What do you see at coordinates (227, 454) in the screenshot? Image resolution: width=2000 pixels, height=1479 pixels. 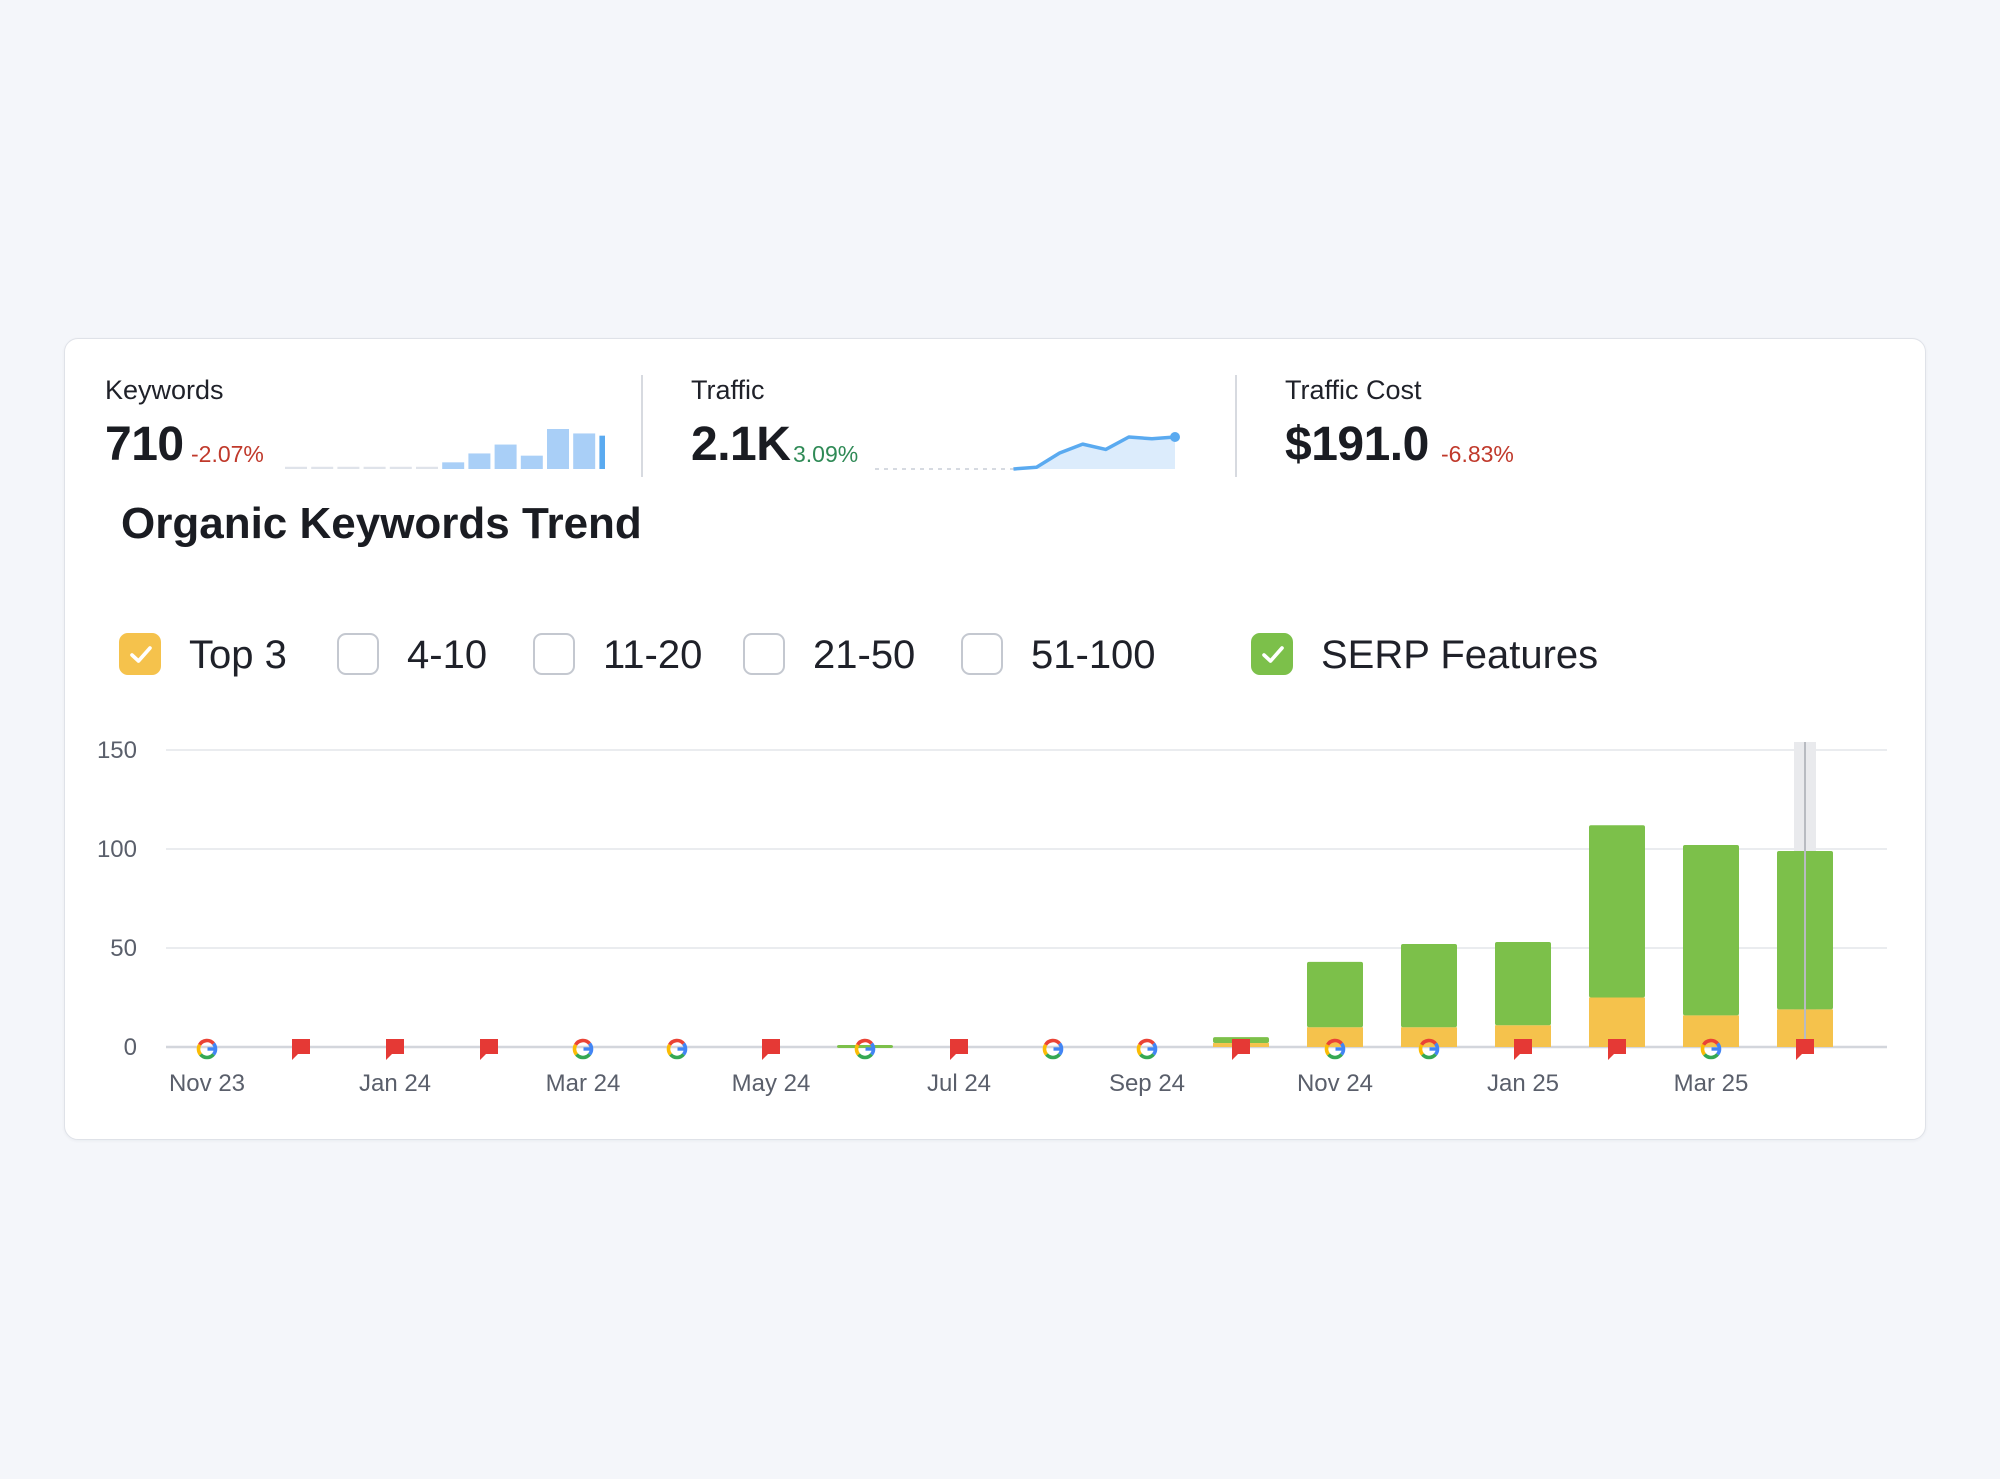 I see `keywords-delta: -2.07%` at bounding box center [227, 454].